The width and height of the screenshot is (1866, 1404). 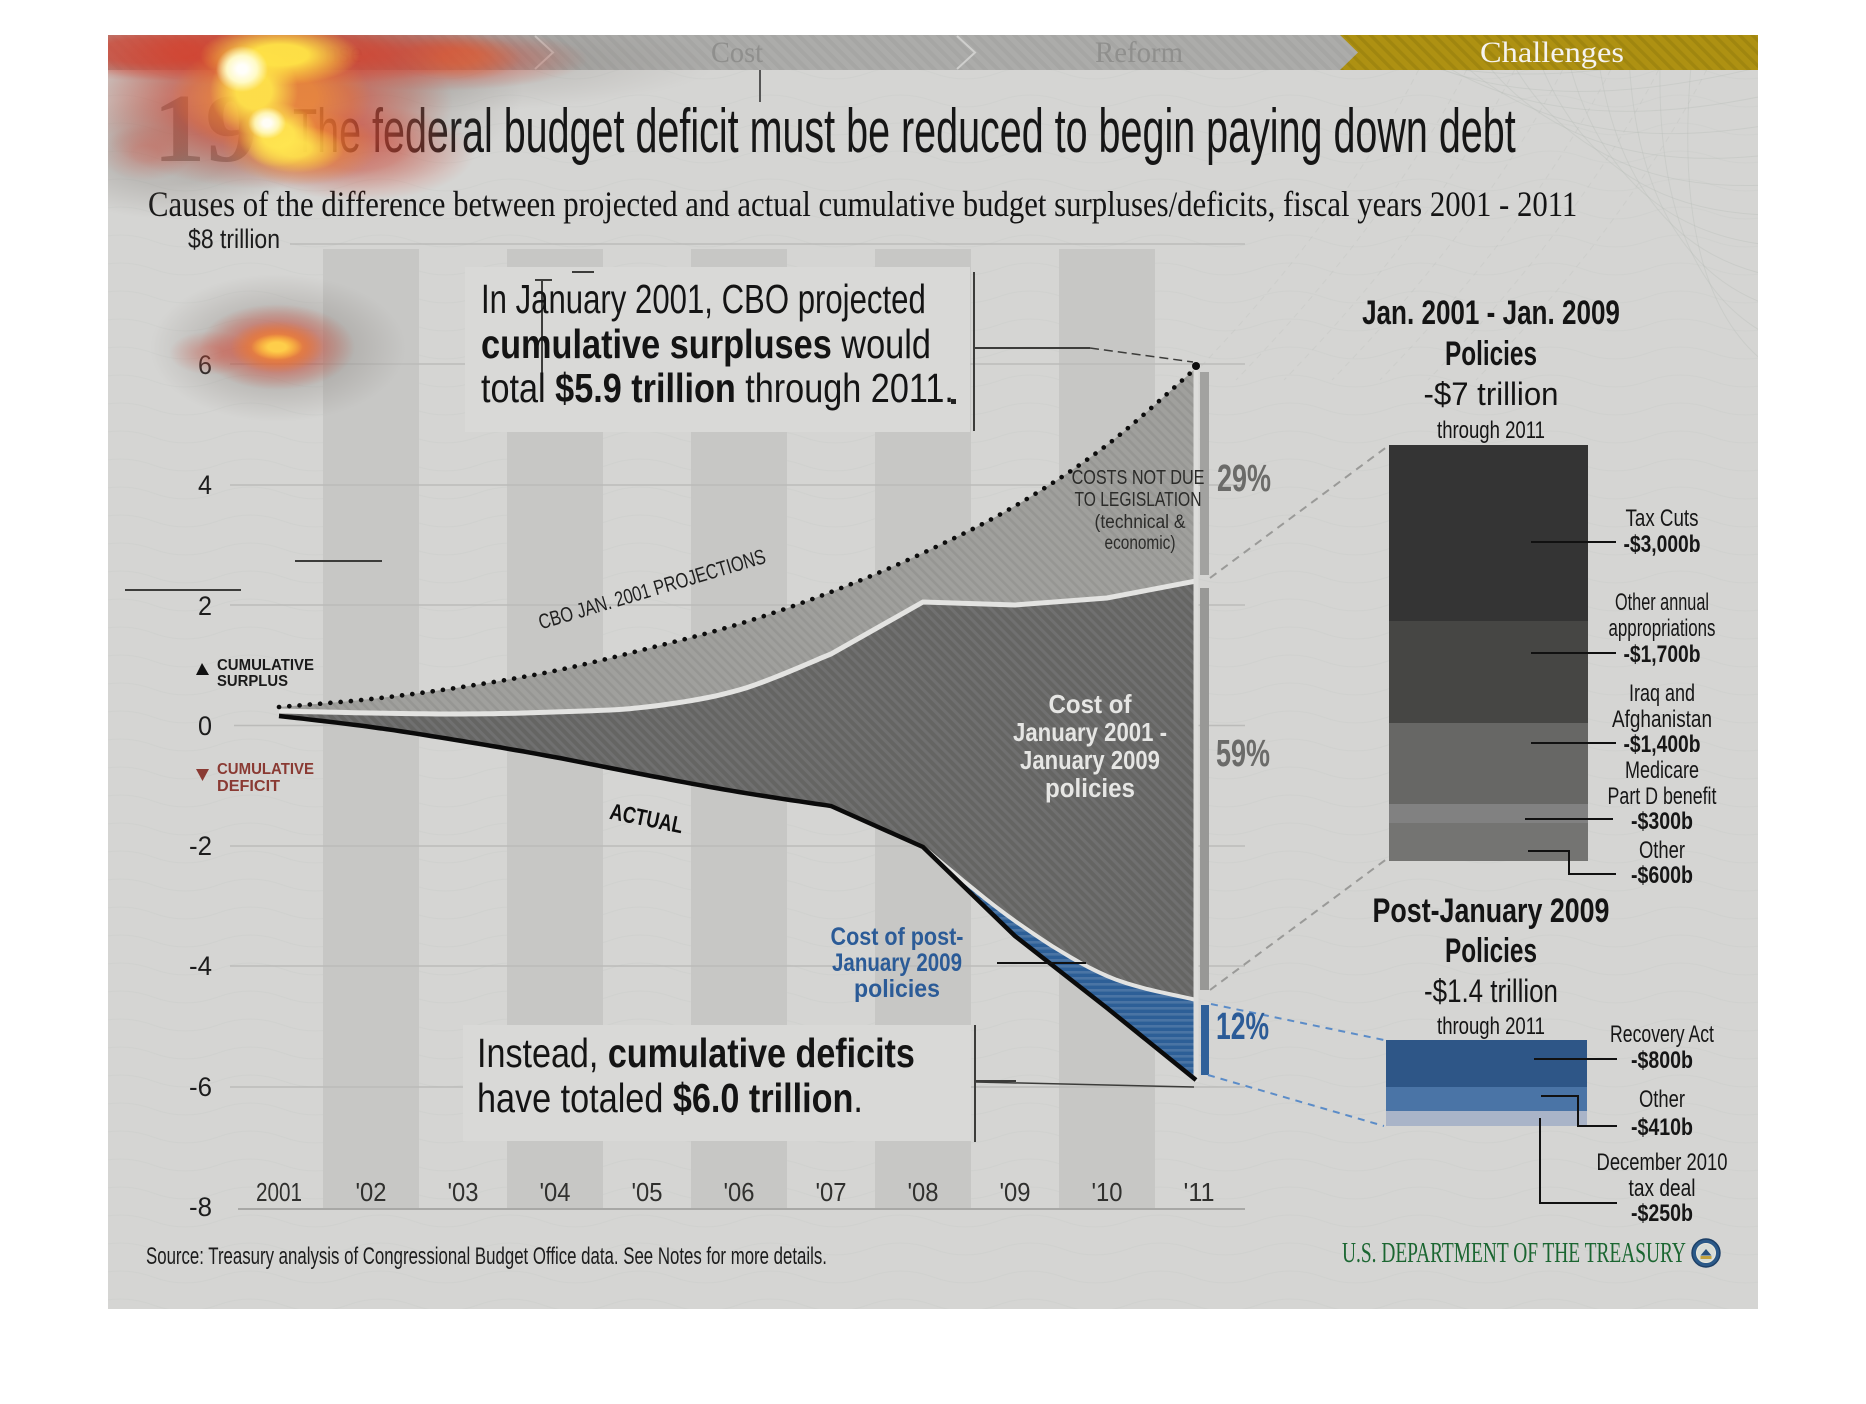 What do you see at coordinates (1491, 992) in the screenshot?
I see `svg-text: -$1.4 trillion` at bounding box center [1491, 992].